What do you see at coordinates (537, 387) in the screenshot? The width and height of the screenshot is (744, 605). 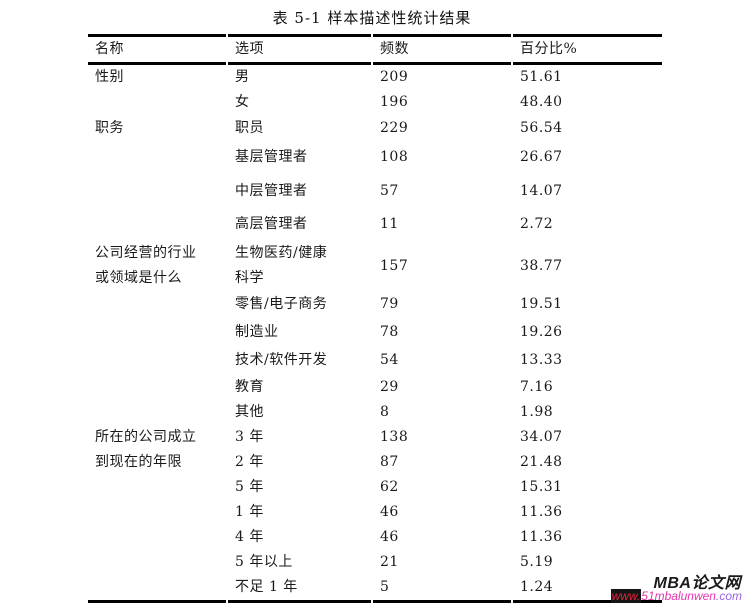 I see `cell-percent: 7.16` at bounding box center [537, 387].